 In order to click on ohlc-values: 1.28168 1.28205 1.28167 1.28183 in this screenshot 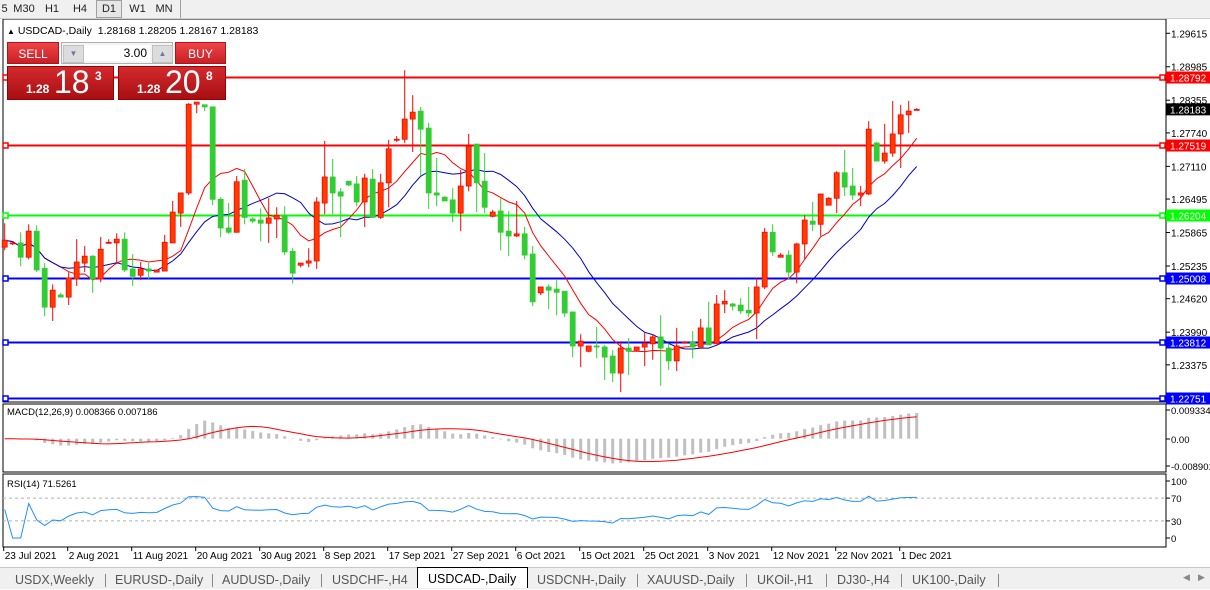, I will do `click(178, 31)`.